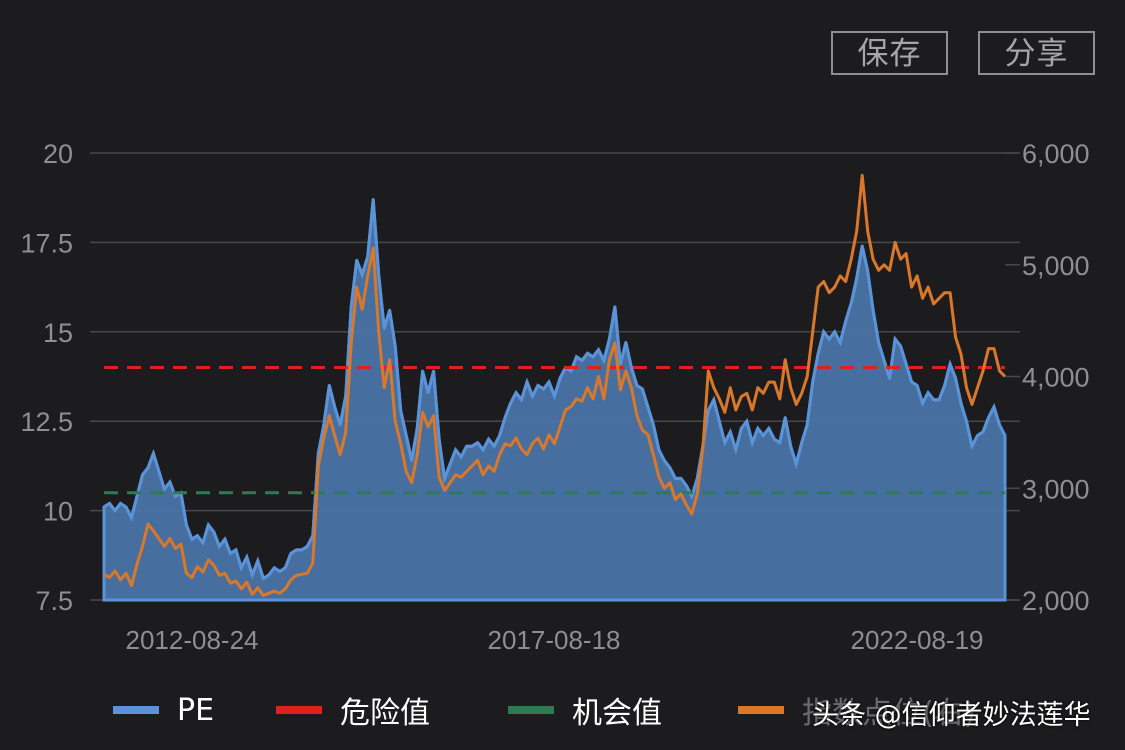 The height and width of the screenshot is (750, 1125). I want to click on left-axis-tick: 20, so click(58, 154).